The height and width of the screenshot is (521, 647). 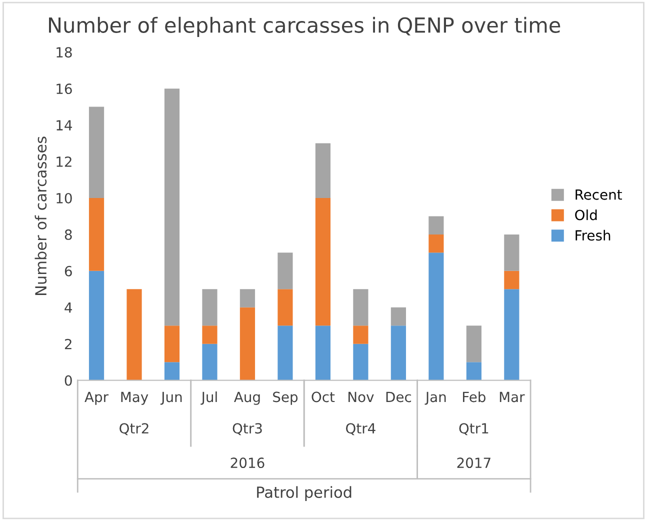 What do you see at coordinates (64, 198) in the screenshot?
I see `y-tick-label: 10` at bounding box center [64, 198].